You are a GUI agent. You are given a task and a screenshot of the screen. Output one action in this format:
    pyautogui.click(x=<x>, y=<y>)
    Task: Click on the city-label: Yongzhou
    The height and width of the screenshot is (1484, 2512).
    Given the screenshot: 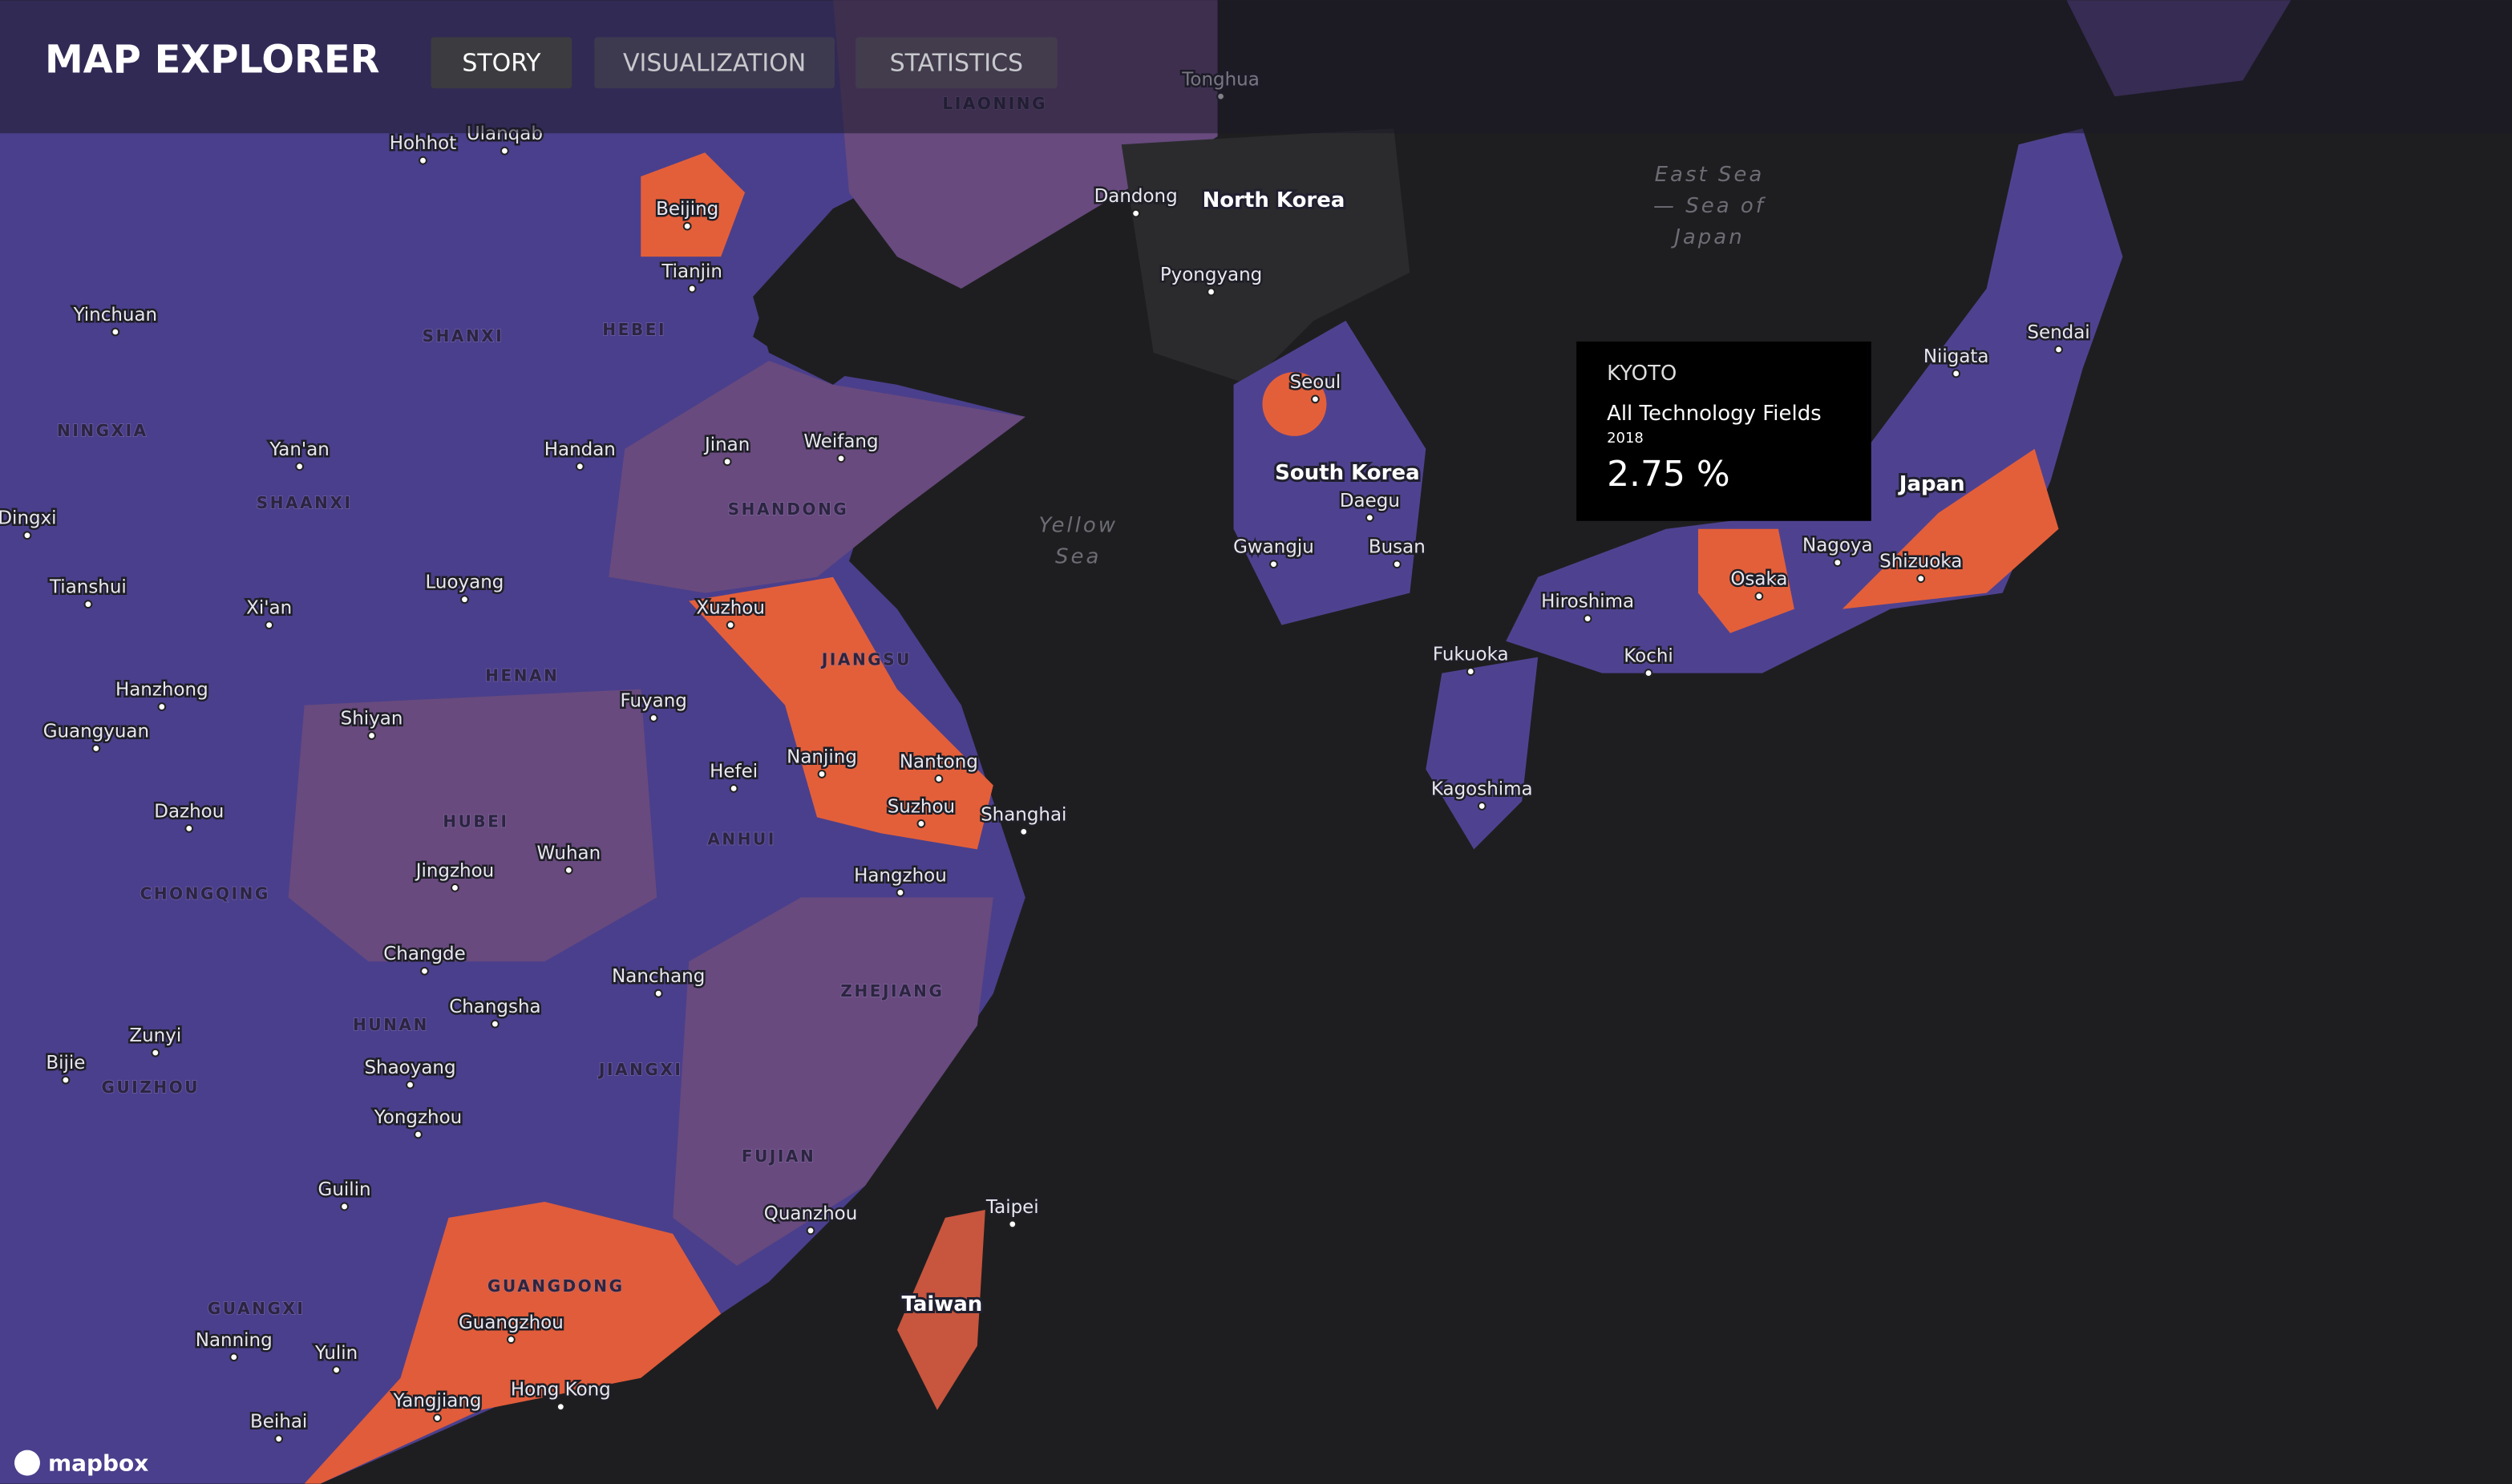 What is the action you would take?
    pyautogui.click(x=418, y=1117)
    